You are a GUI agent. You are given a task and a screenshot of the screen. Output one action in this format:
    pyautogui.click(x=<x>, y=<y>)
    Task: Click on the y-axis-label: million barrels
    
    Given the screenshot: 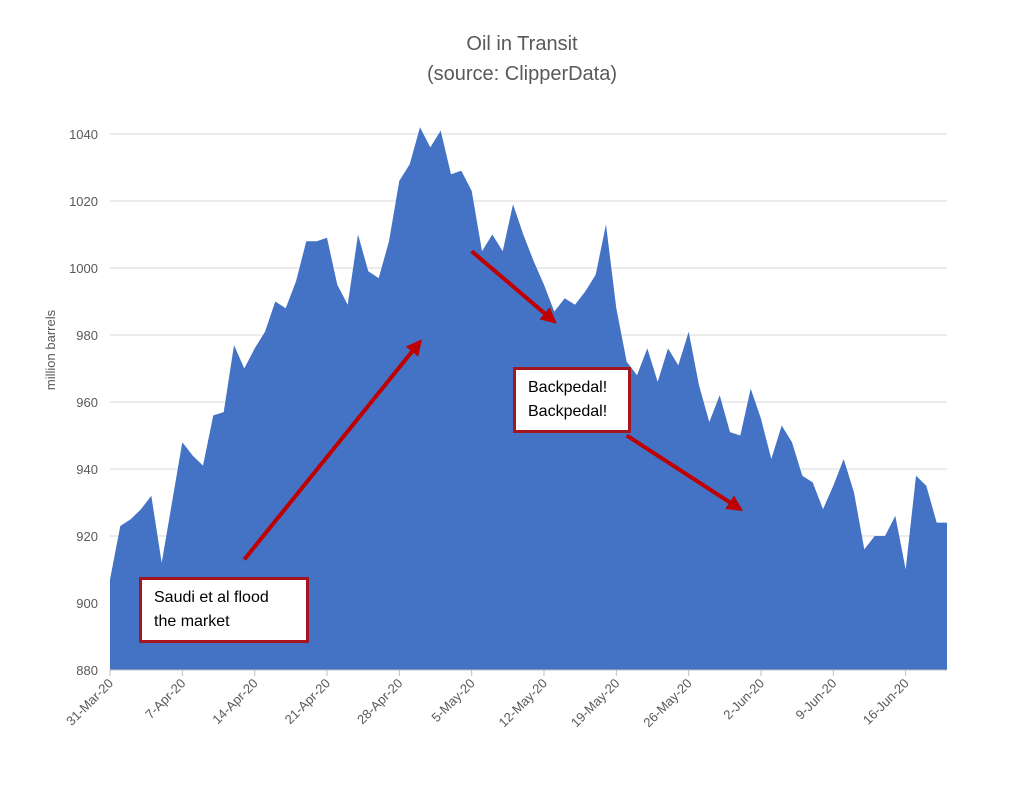 What is the action you would take?
    pyautogui.click(x=50, y=349)
    